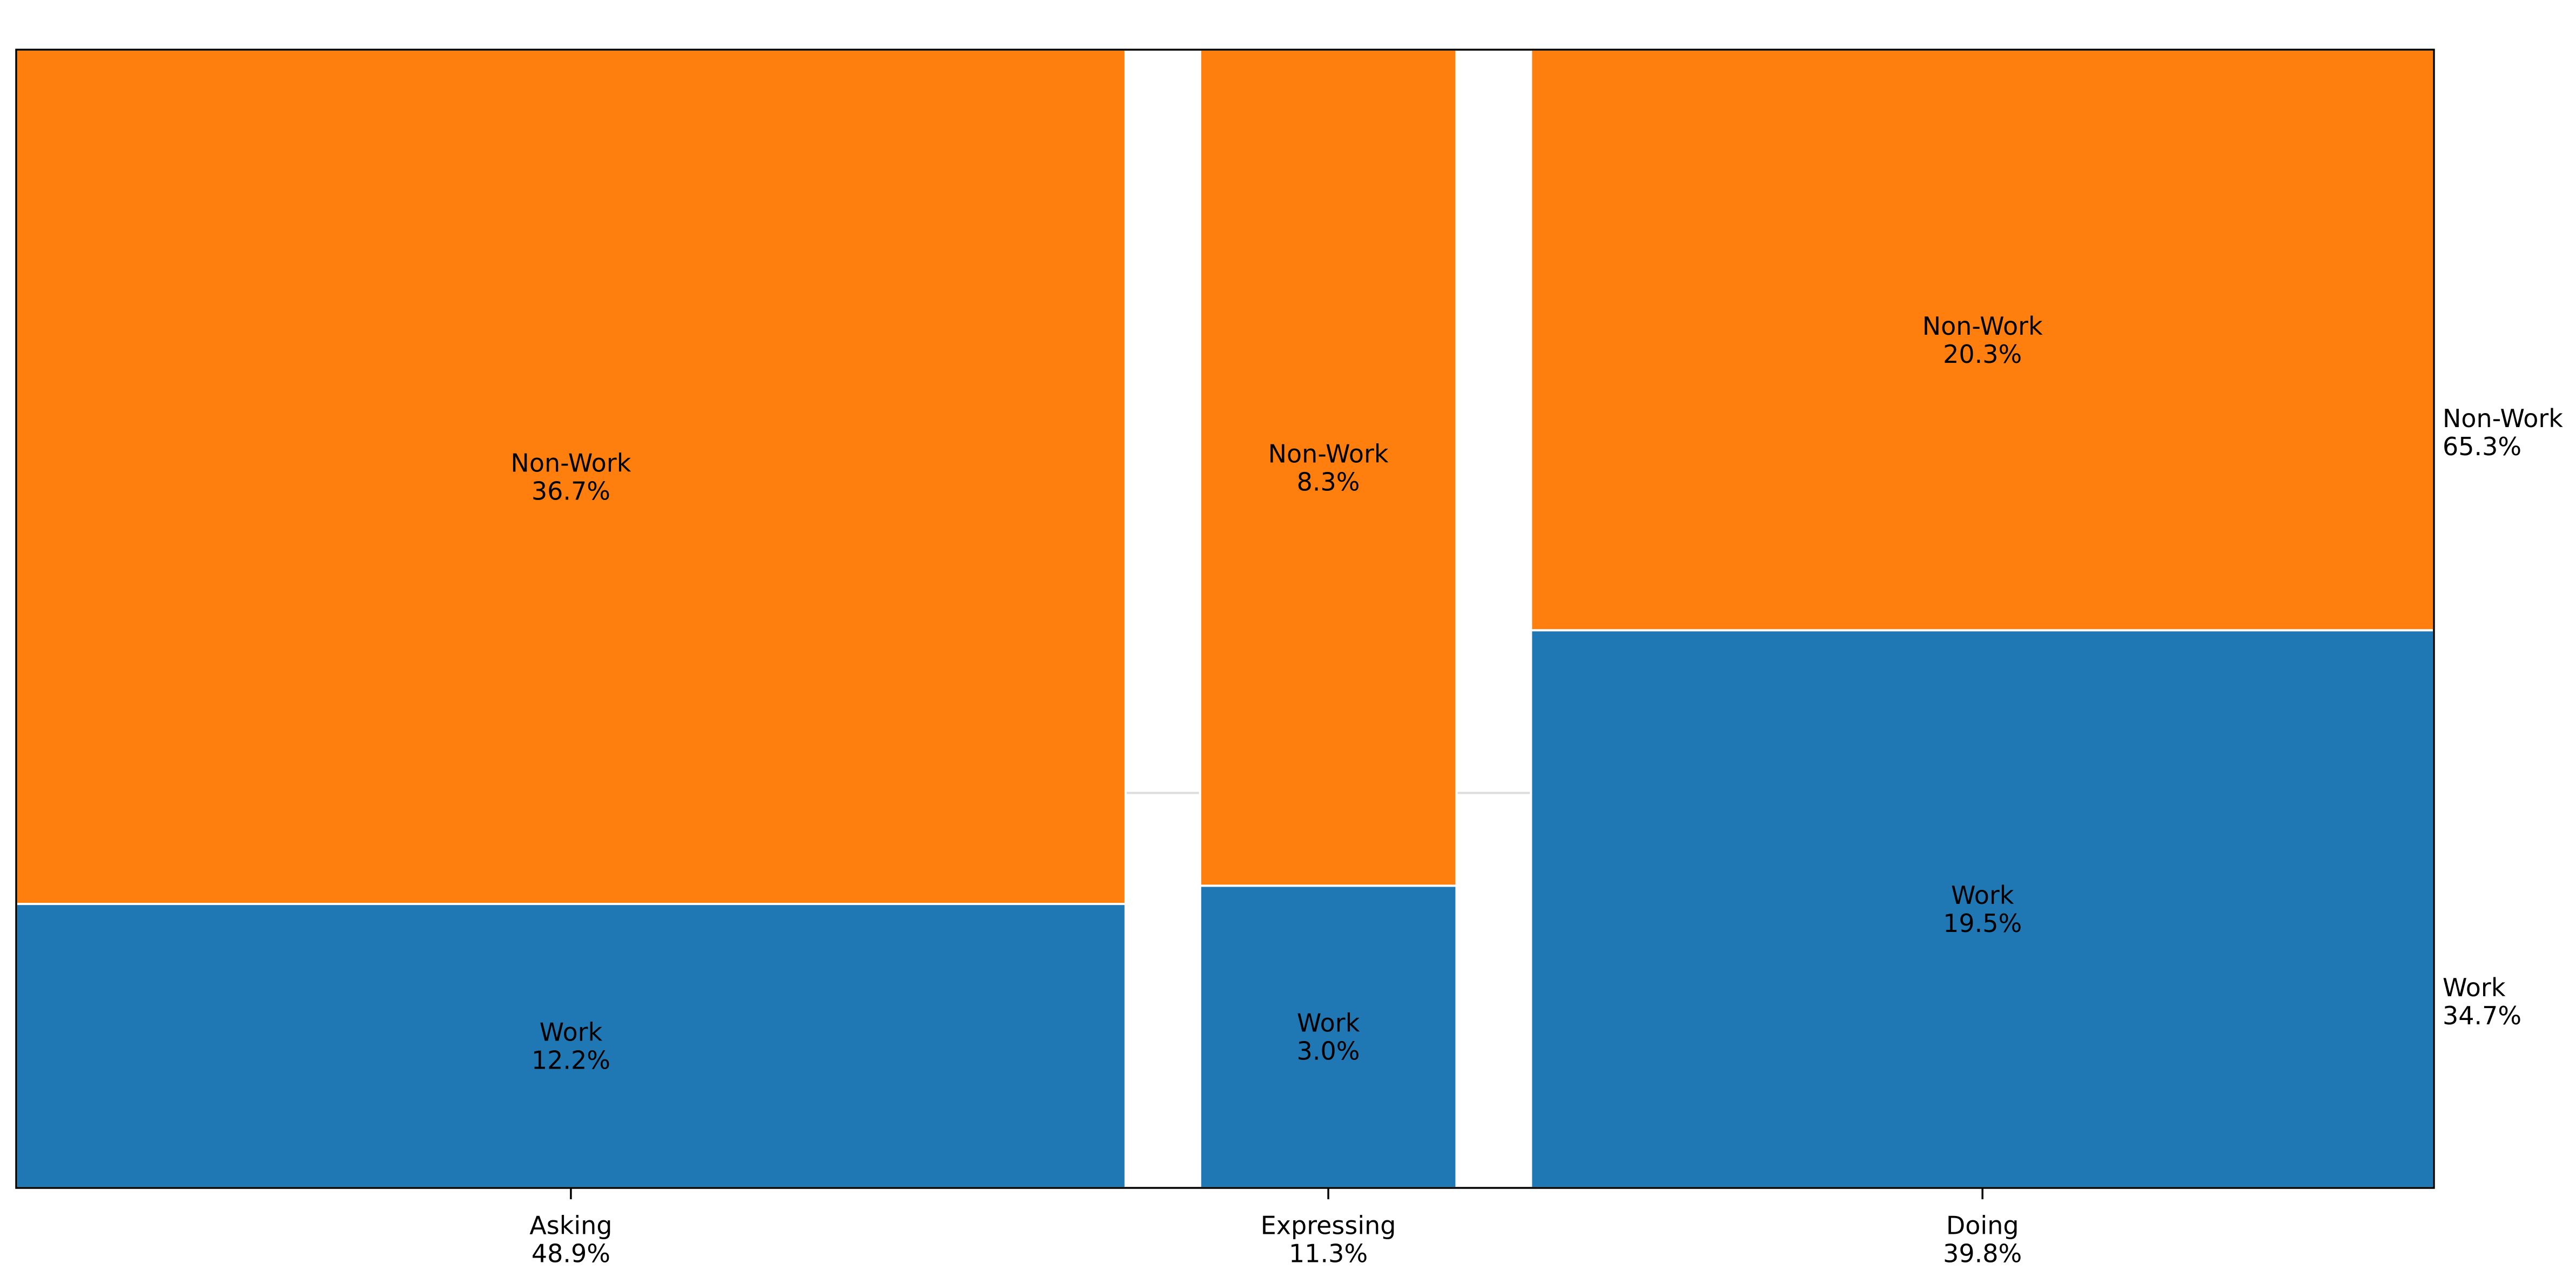  I want to click on x-tick-label-asking: Asking 48.9%, so click(570, 1239).